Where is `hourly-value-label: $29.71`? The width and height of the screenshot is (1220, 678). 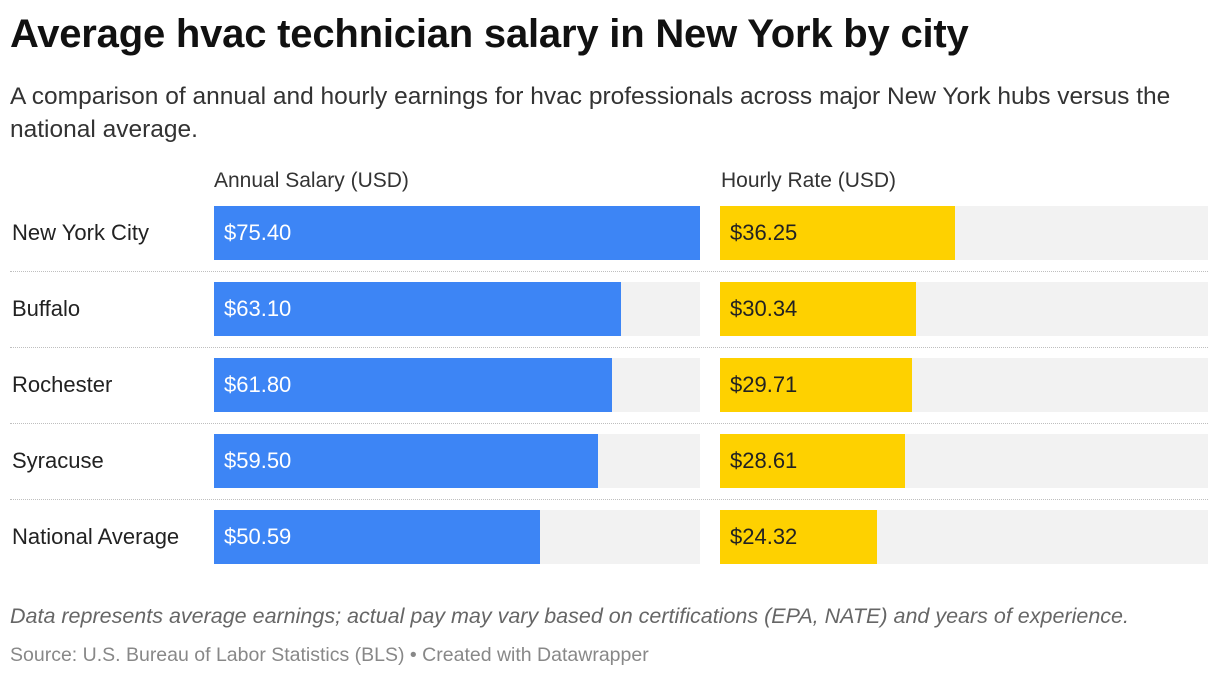 hourly-value-label: $29.71 is located at coordinates (764, 384).